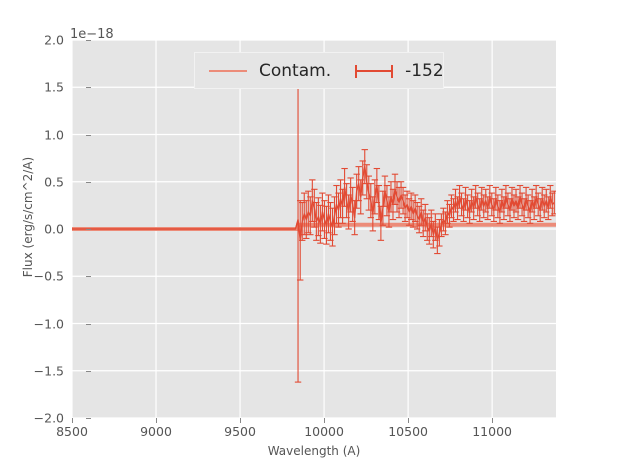  What do you see at coordinates (48, 323) in the screenshot?
I see `y-tick-label: −1.0` at bounding box center [48, 323].